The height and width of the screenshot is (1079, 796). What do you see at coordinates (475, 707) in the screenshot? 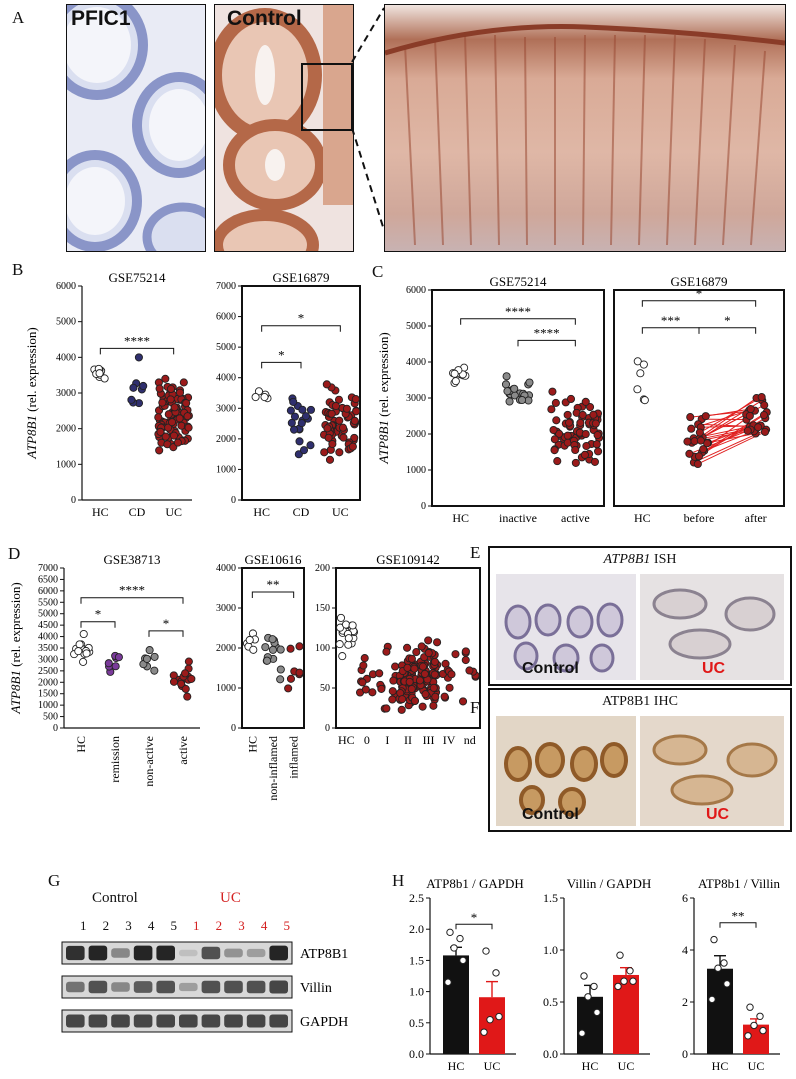
I see `panel-letter-f: F` at bounding box center [475, 707].